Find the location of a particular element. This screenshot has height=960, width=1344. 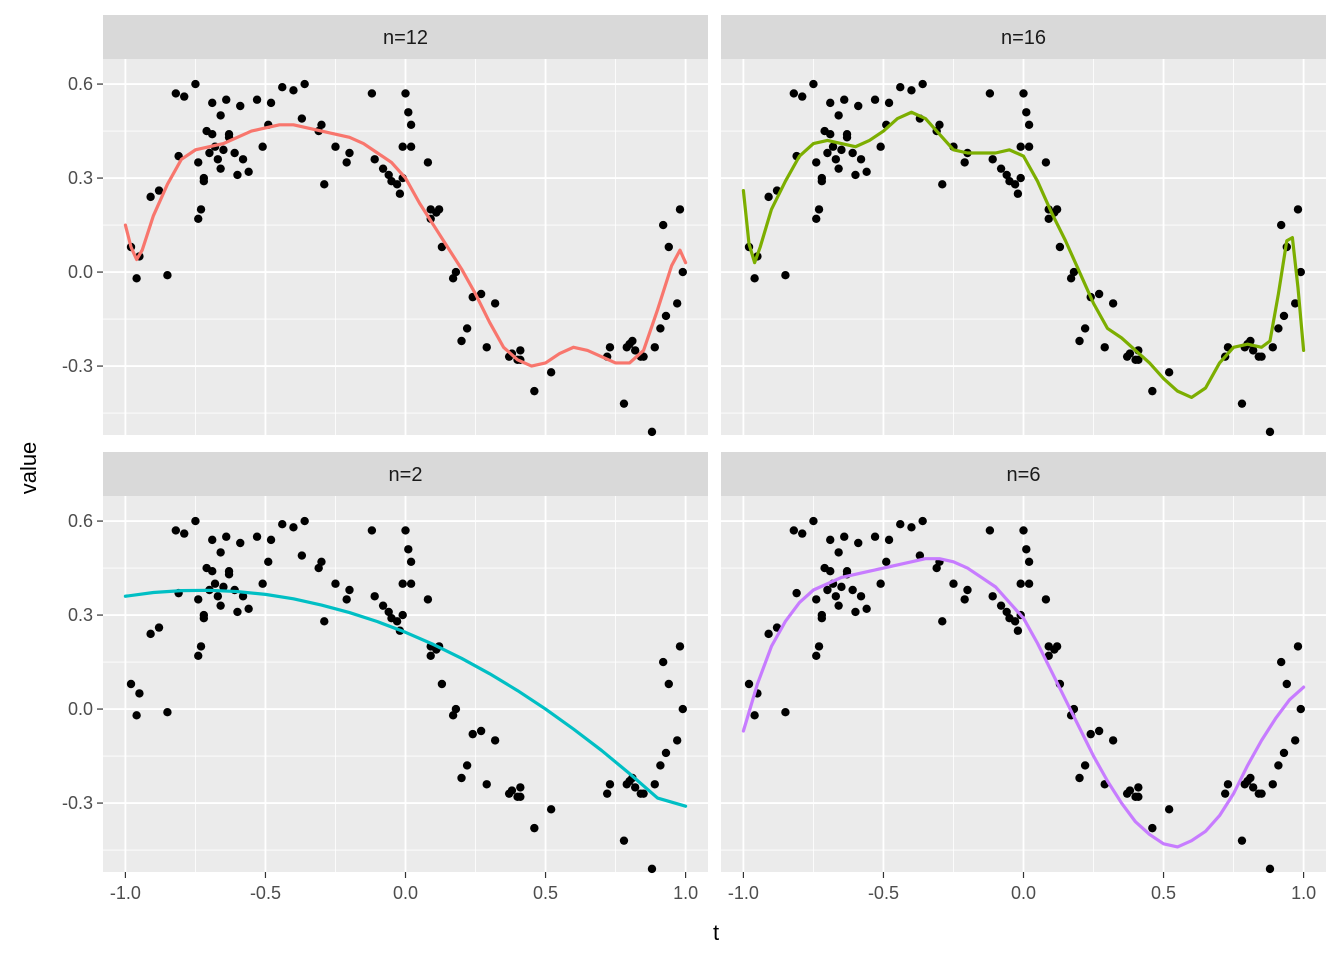

facet-strip is located at coordinates (1023, 37).